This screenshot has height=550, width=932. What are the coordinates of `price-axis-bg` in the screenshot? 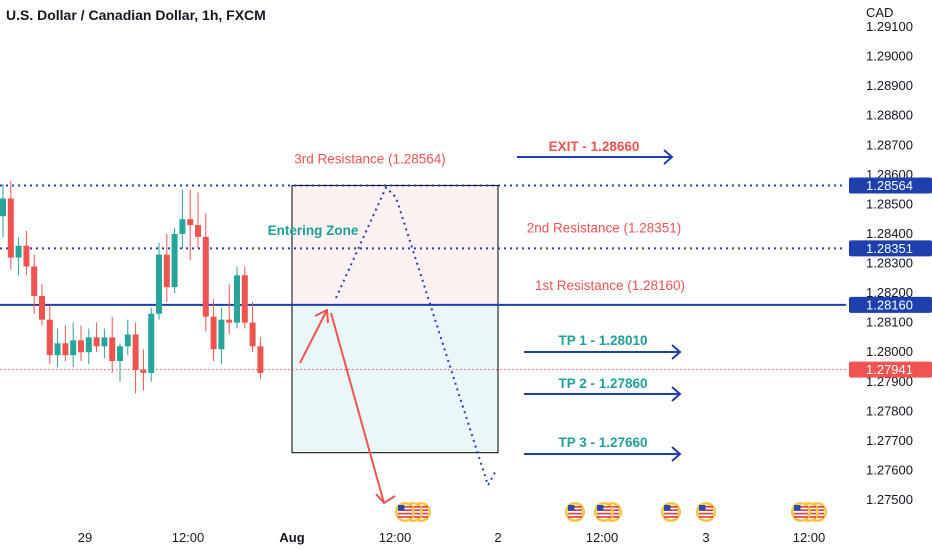 It's located at (889, 275).